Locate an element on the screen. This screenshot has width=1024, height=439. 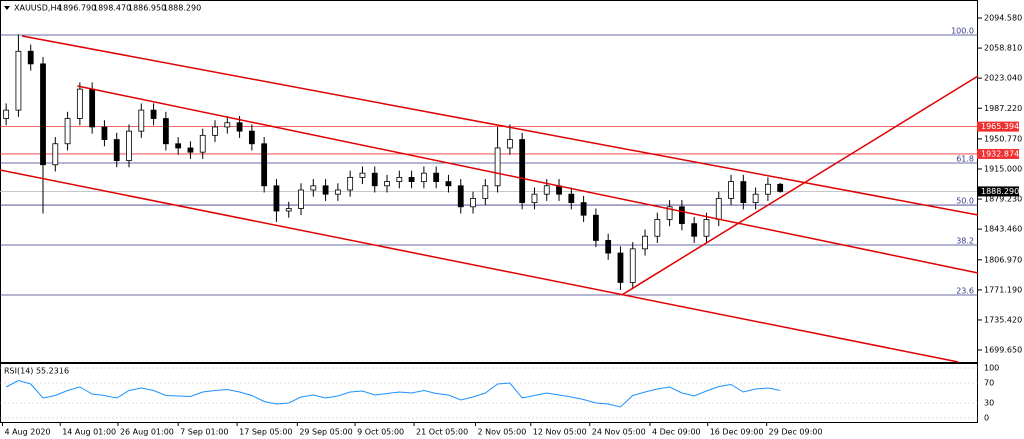
price-tag-label: 1932.874 is located at coordinates (1000, 153).